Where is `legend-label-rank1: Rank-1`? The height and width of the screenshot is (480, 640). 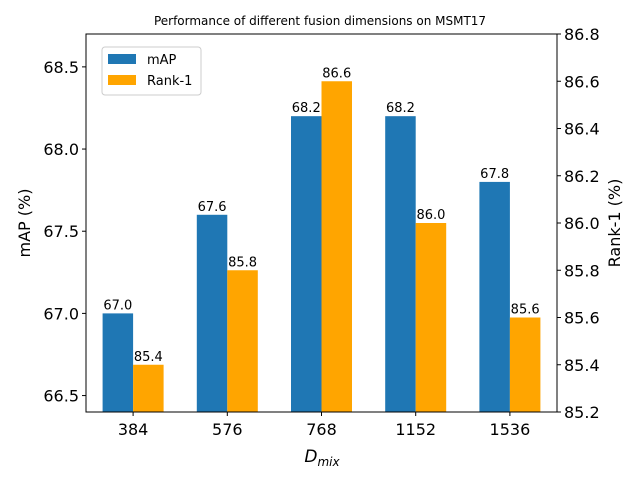 legend-label-rank1: Rank-1 is located at coordinates (169, 81).